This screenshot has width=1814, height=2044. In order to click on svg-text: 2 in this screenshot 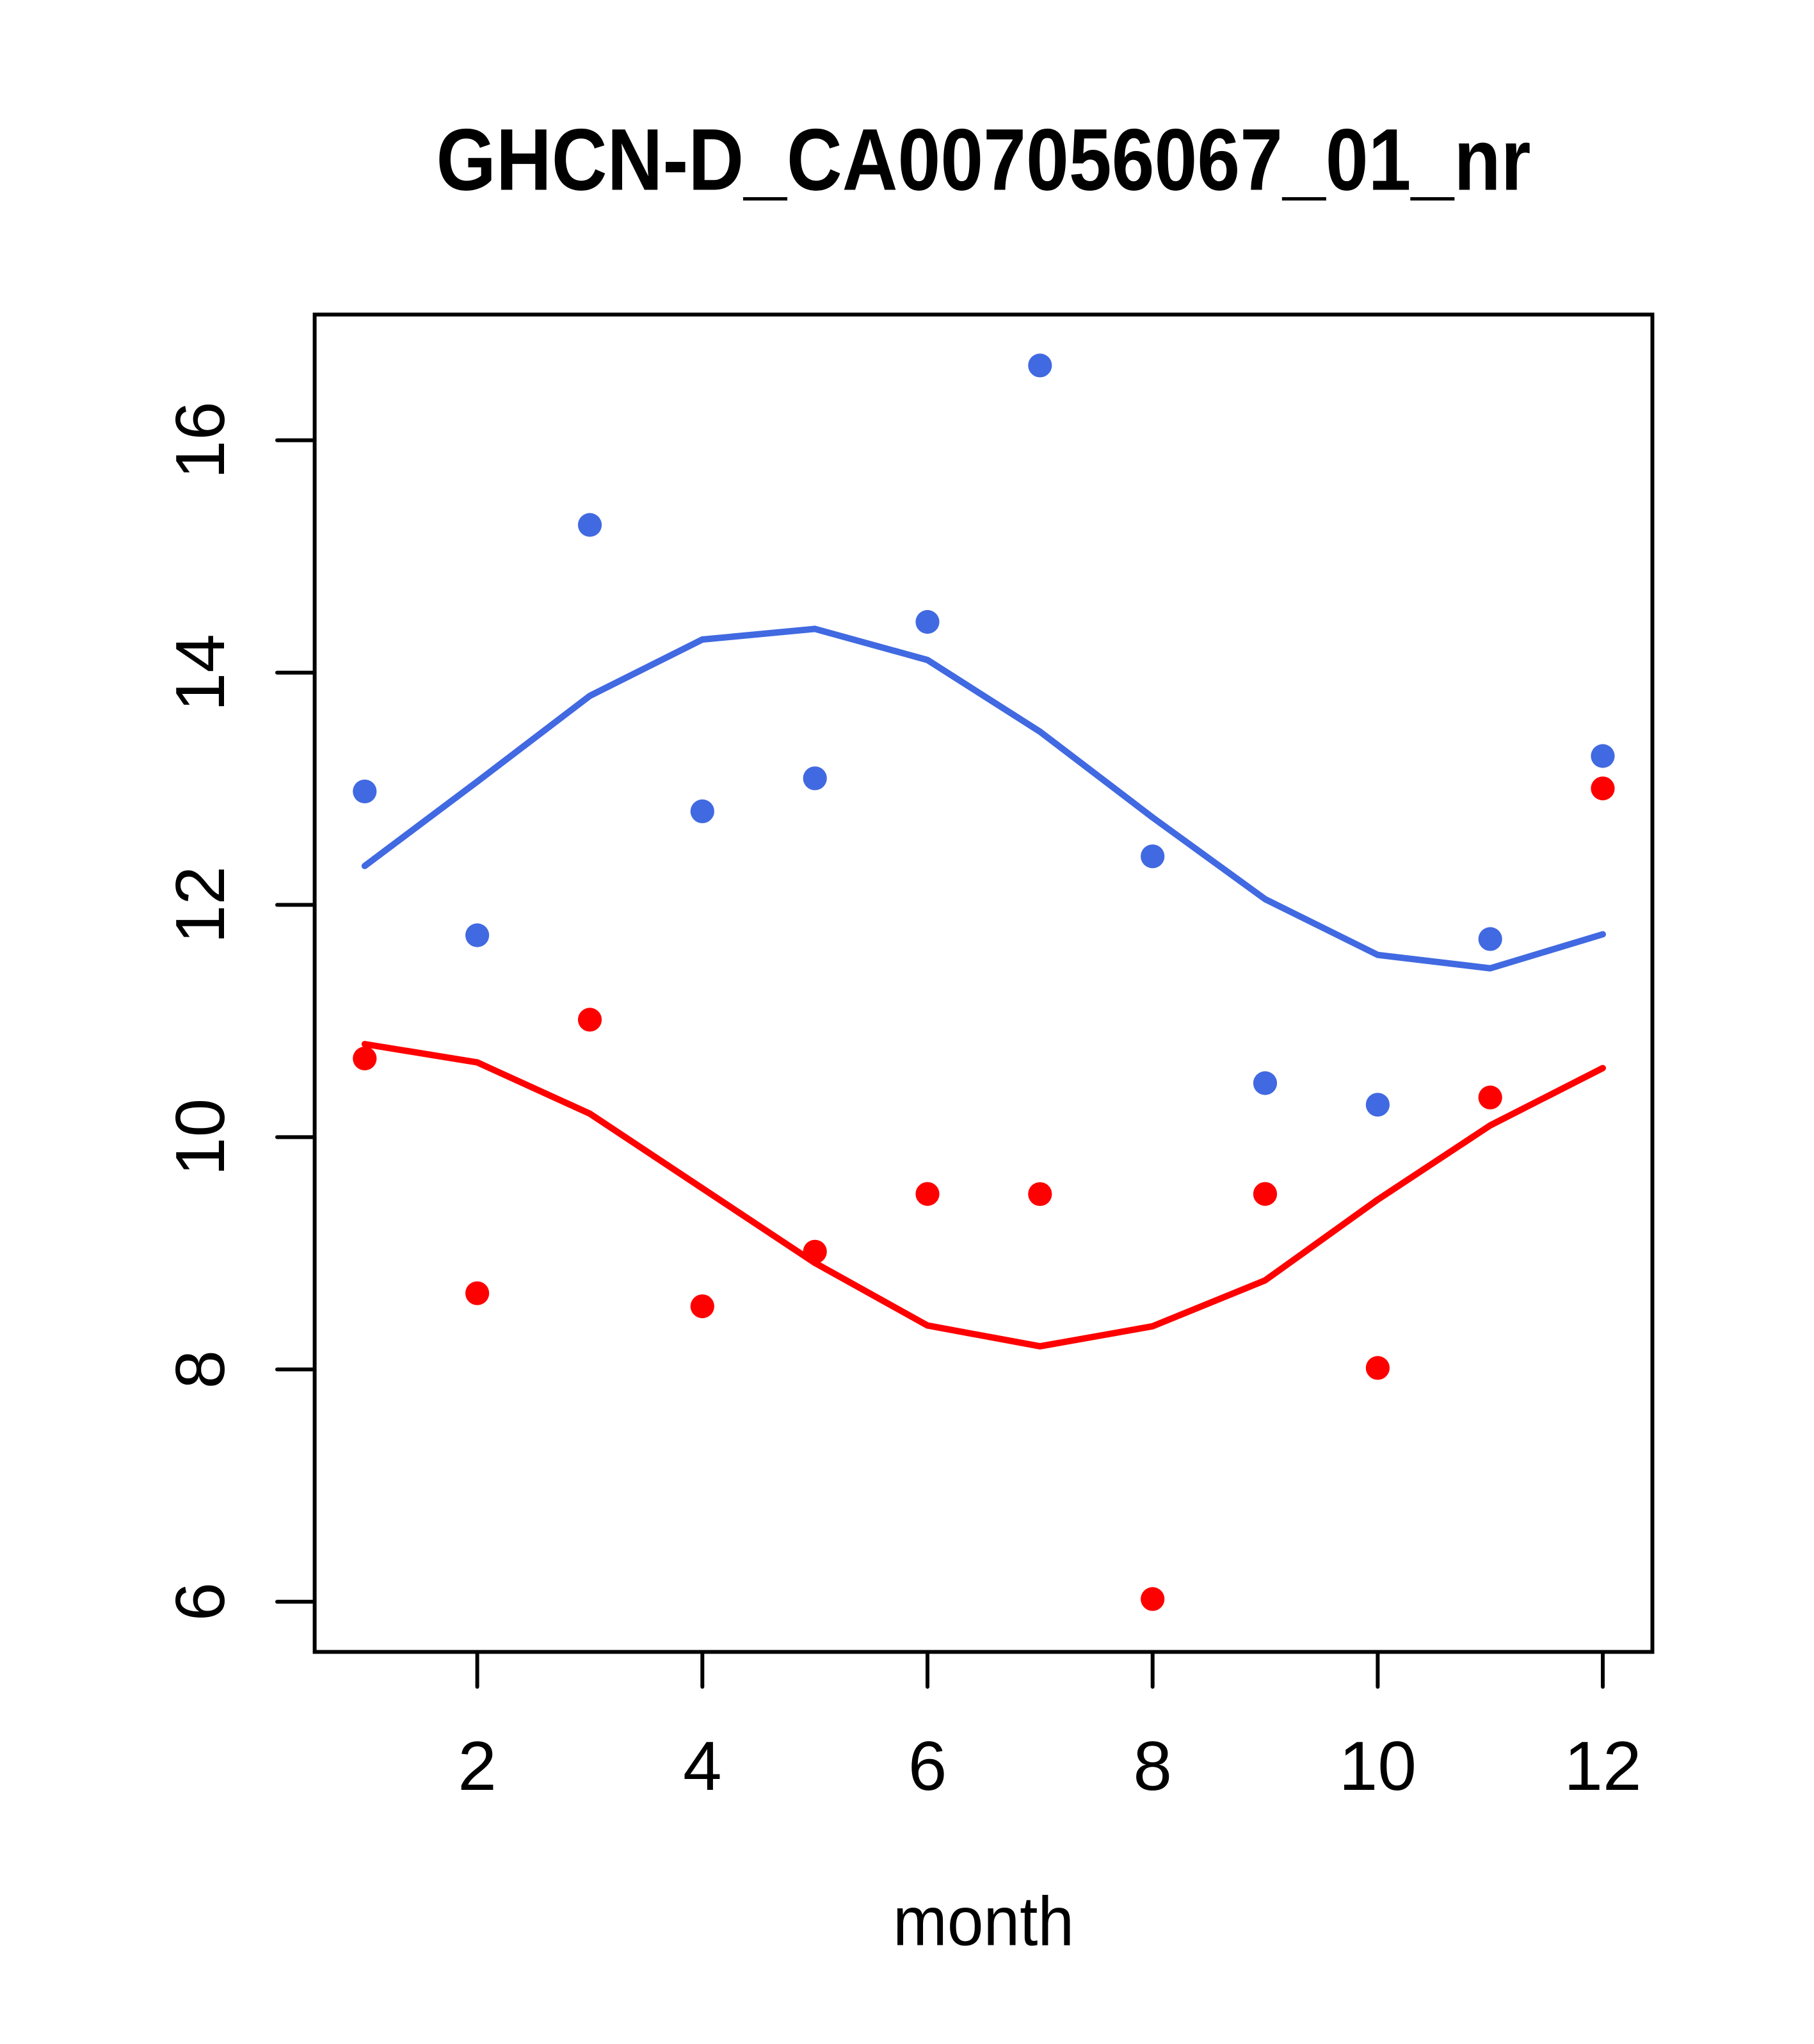, I will do `click(477, 1766)`.